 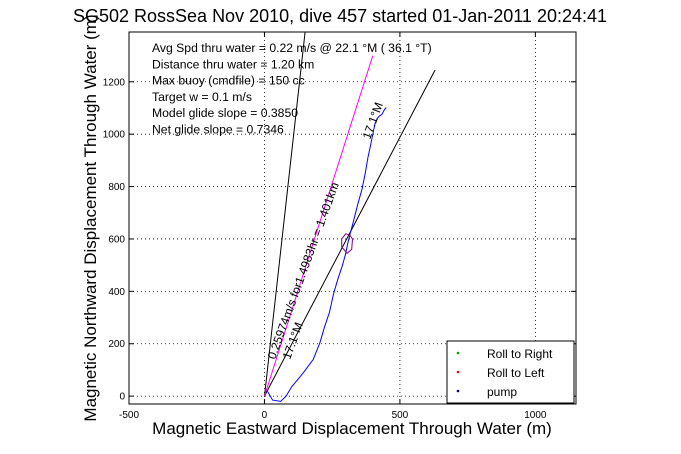 I want to click on annotation-text: Distance thru water = 1.20 km, so click(x=233, y=64).